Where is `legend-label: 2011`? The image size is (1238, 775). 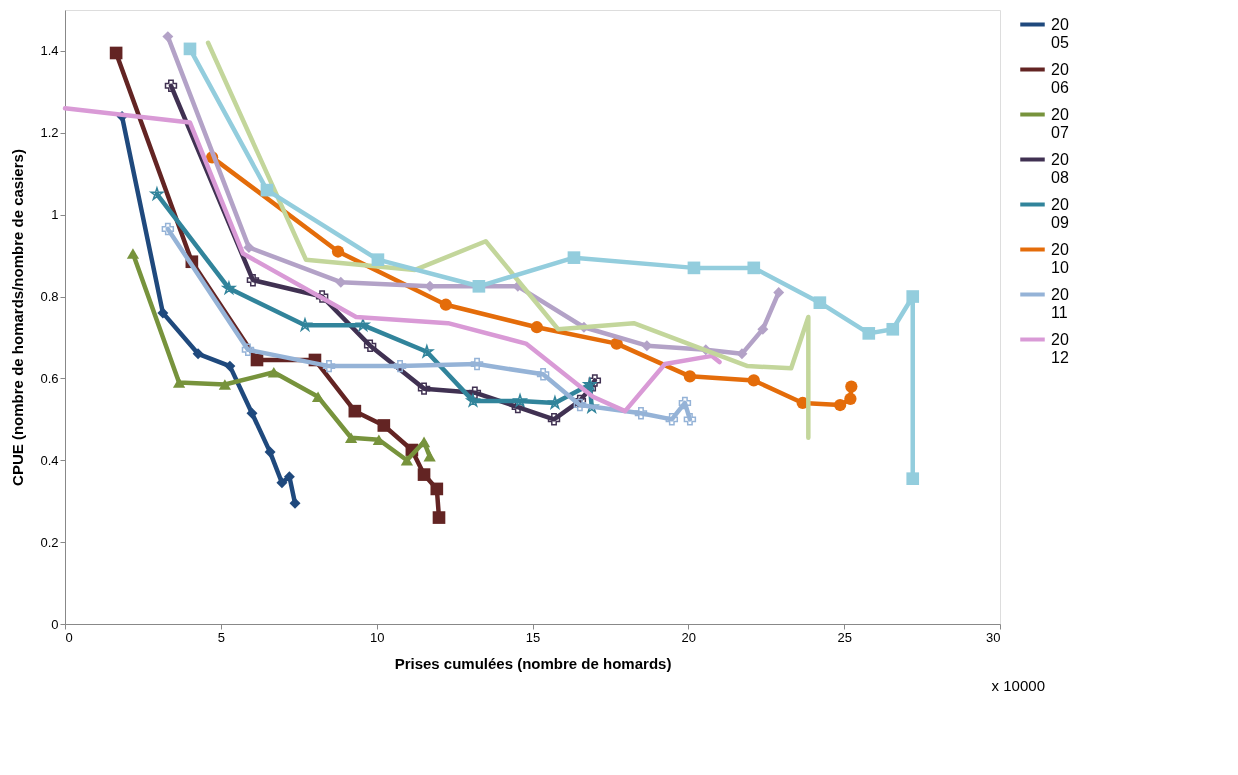
legend-label: 2011 is located at coordinates (1060, 303).